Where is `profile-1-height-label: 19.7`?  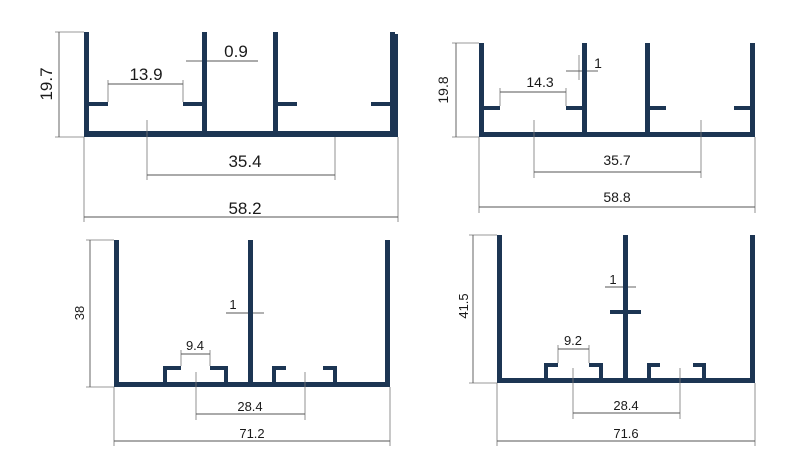
profile-1-height-label: 19.7 is located at coordinates (46, 83).